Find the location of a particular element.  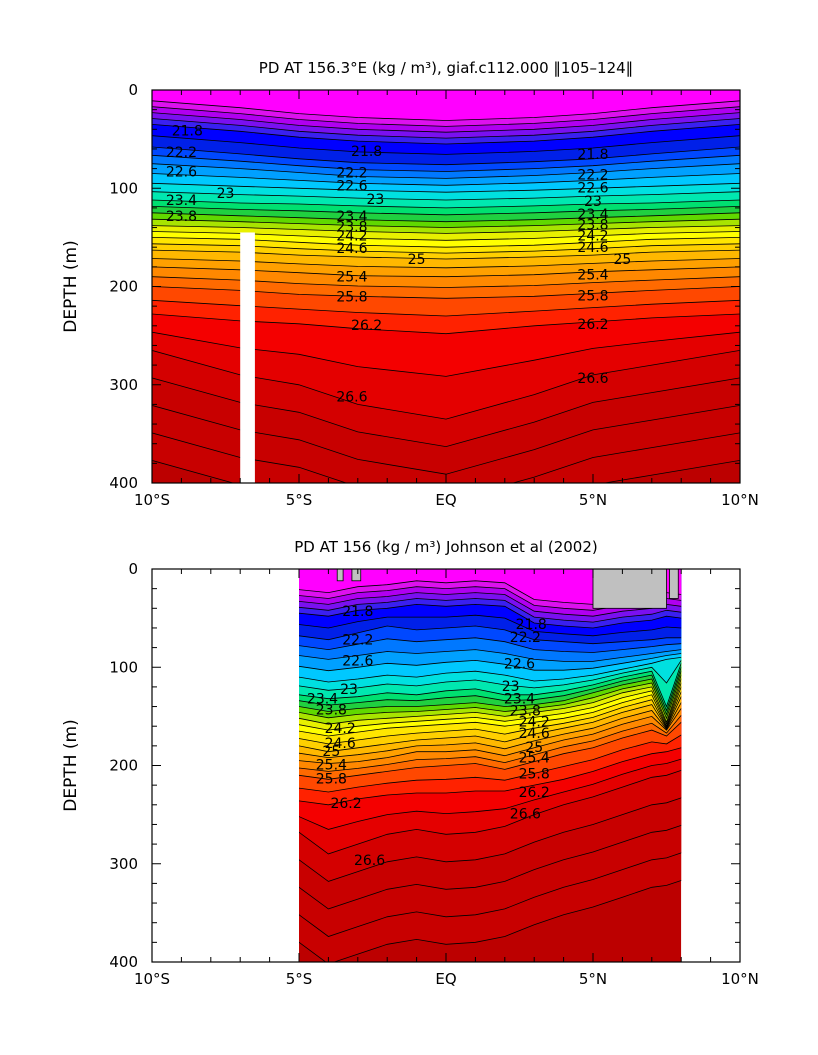

y-tick-label: 100 is located at coordinates (123, 188).